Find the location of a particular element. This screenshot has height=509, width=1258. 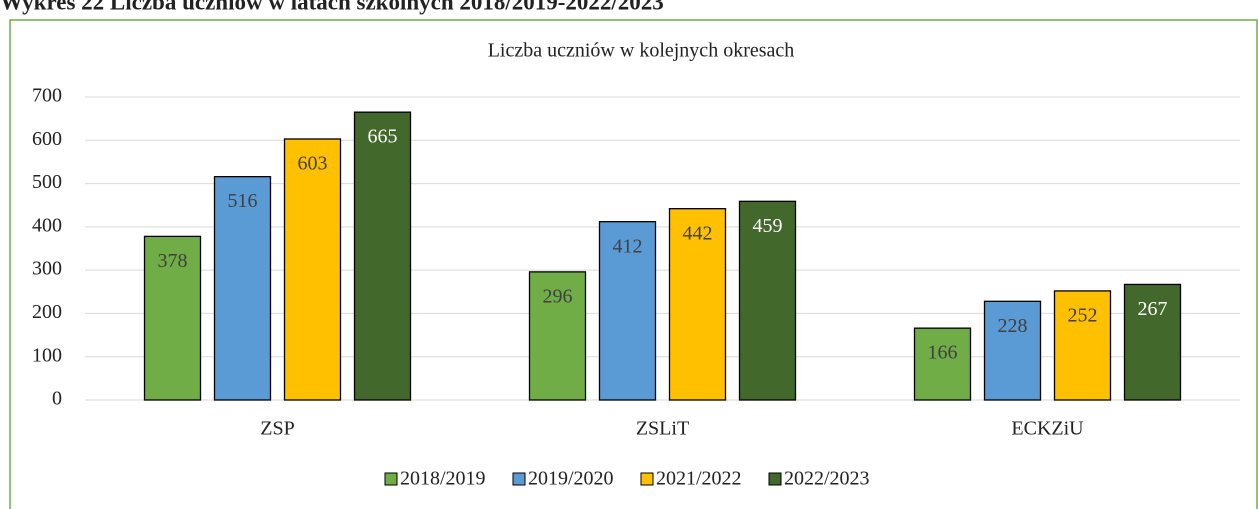

y-tick-label: 500 is located at coordinates (47, 182).